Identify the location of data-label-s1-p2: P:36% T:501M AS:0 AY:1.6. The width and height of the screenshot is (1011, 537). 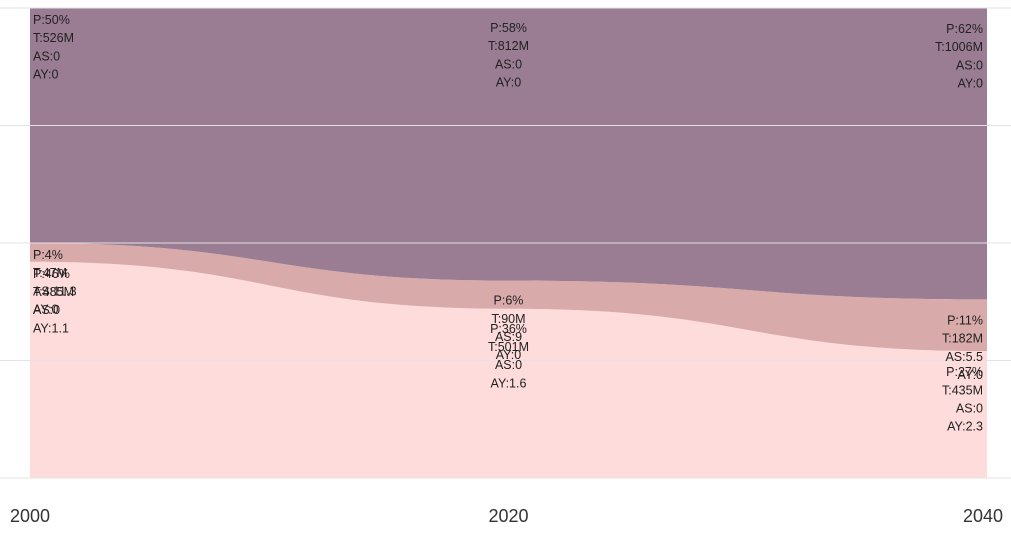
(508, 356).